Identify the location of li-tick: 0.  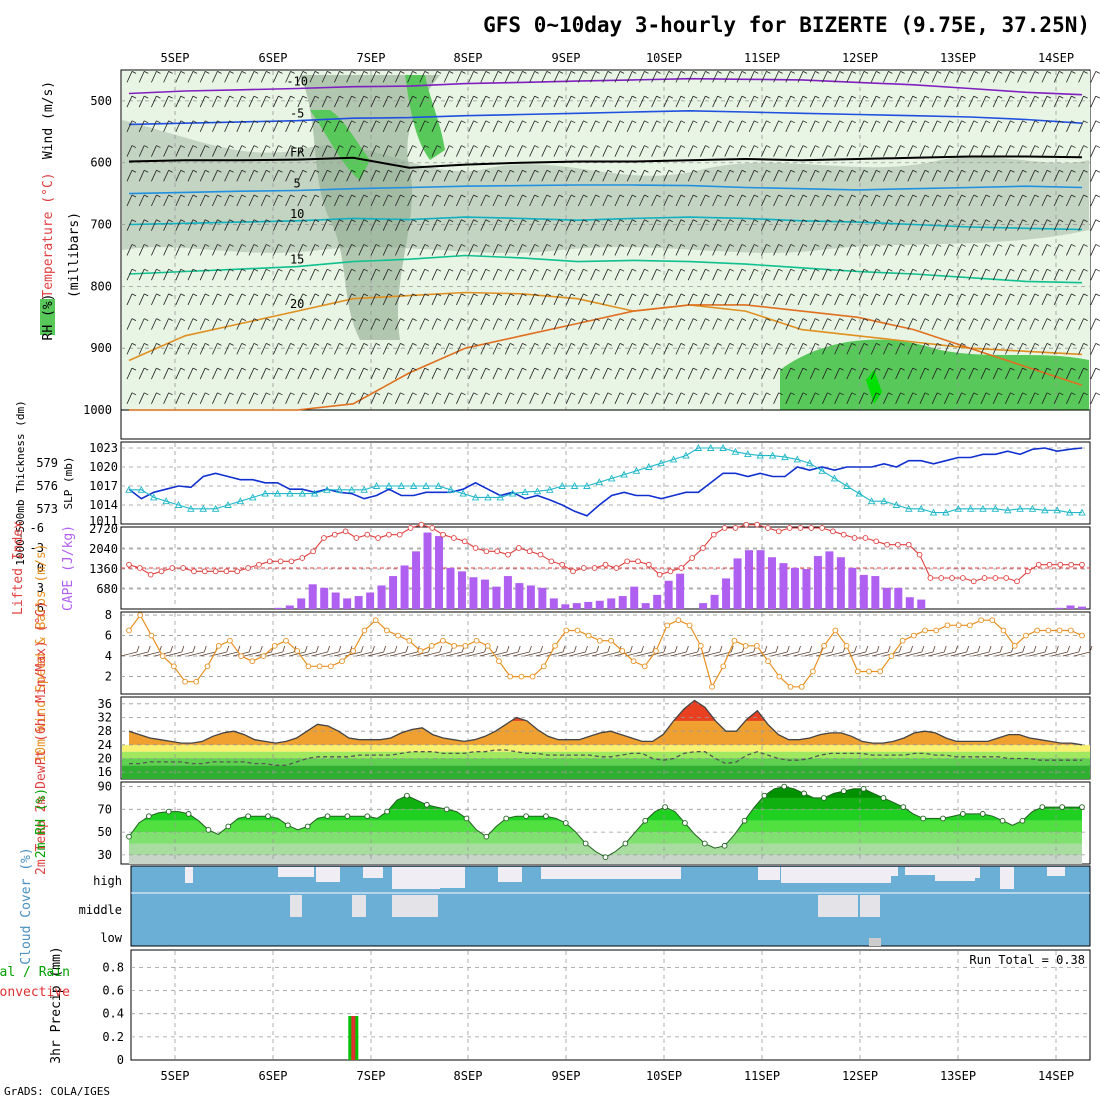
(40, 568).